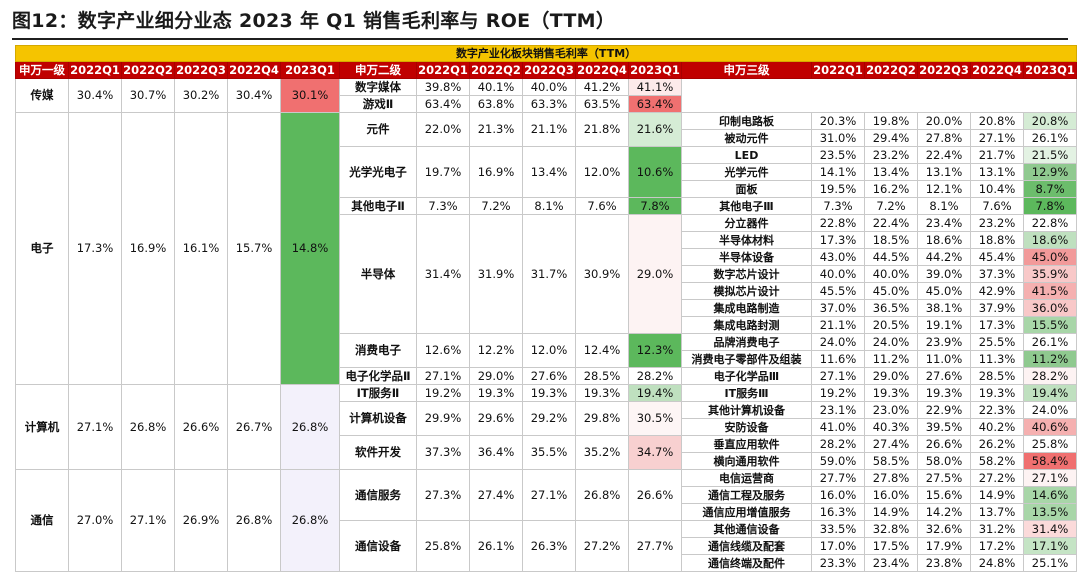 This screenshot has width=1080, height=579. Describe the element at coordinates (838, 410) in the screenshot. I see `level3-value: 23.1%` at that location.